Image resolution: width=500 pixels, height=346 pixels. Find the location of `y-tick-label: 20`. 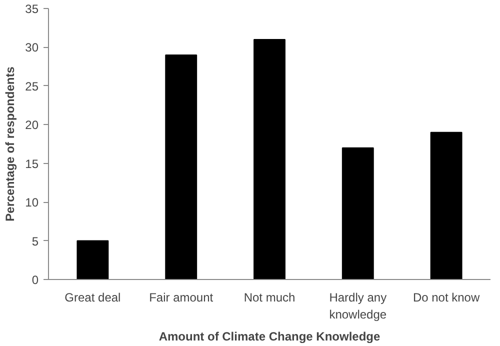

y-tick-label: 20 is located at coordinates (32, 125).